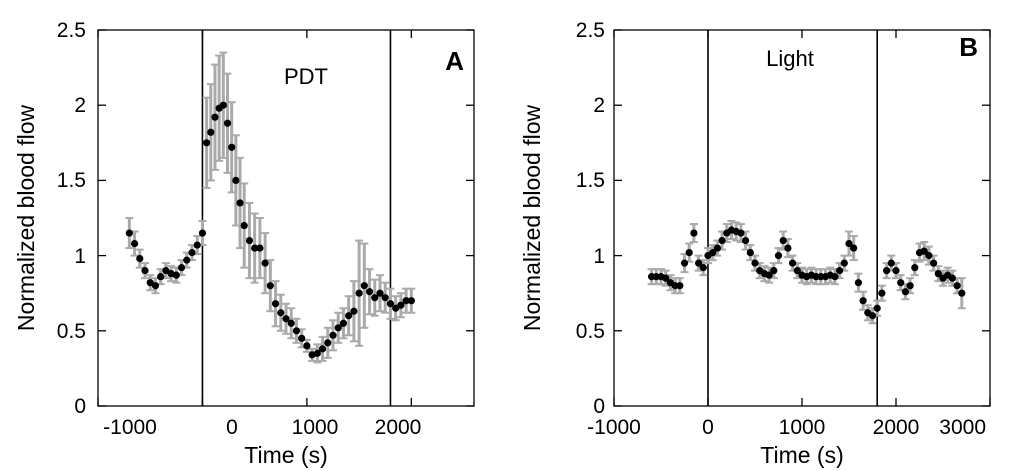 The height and width of the screenshot is (471, 1024). I want to click on panel-letter-b: B, so click(968, 47).